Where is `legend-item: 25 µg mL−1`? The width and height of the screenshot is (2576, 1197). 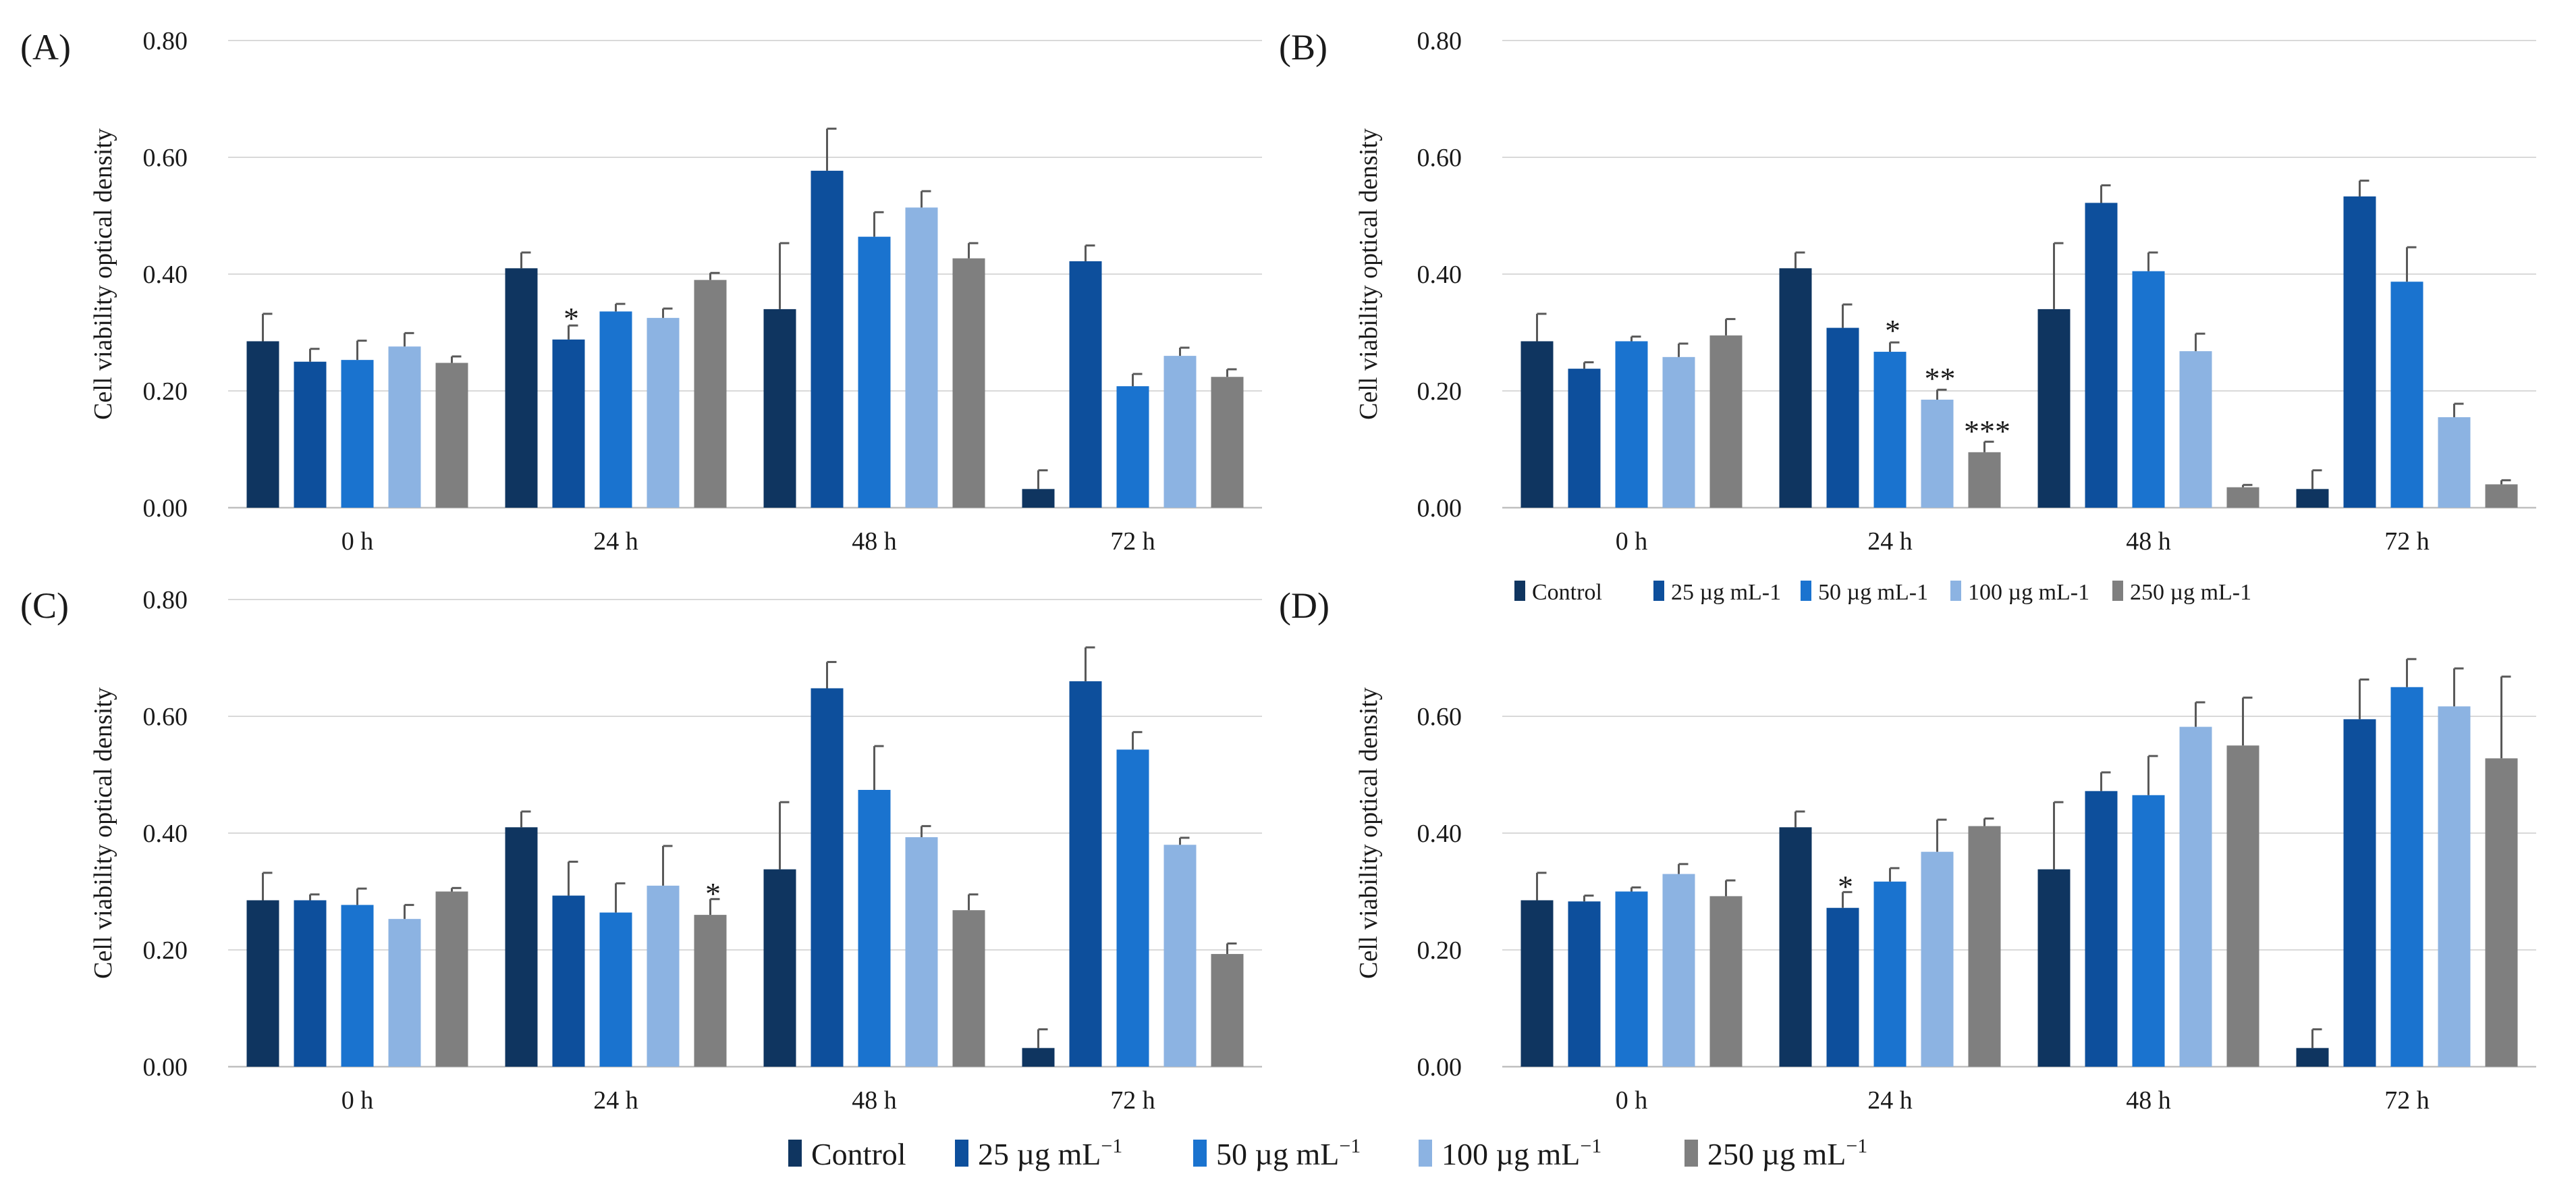 legend-item: 25 µg mL−1 is located at coordinates (1038, 1153).